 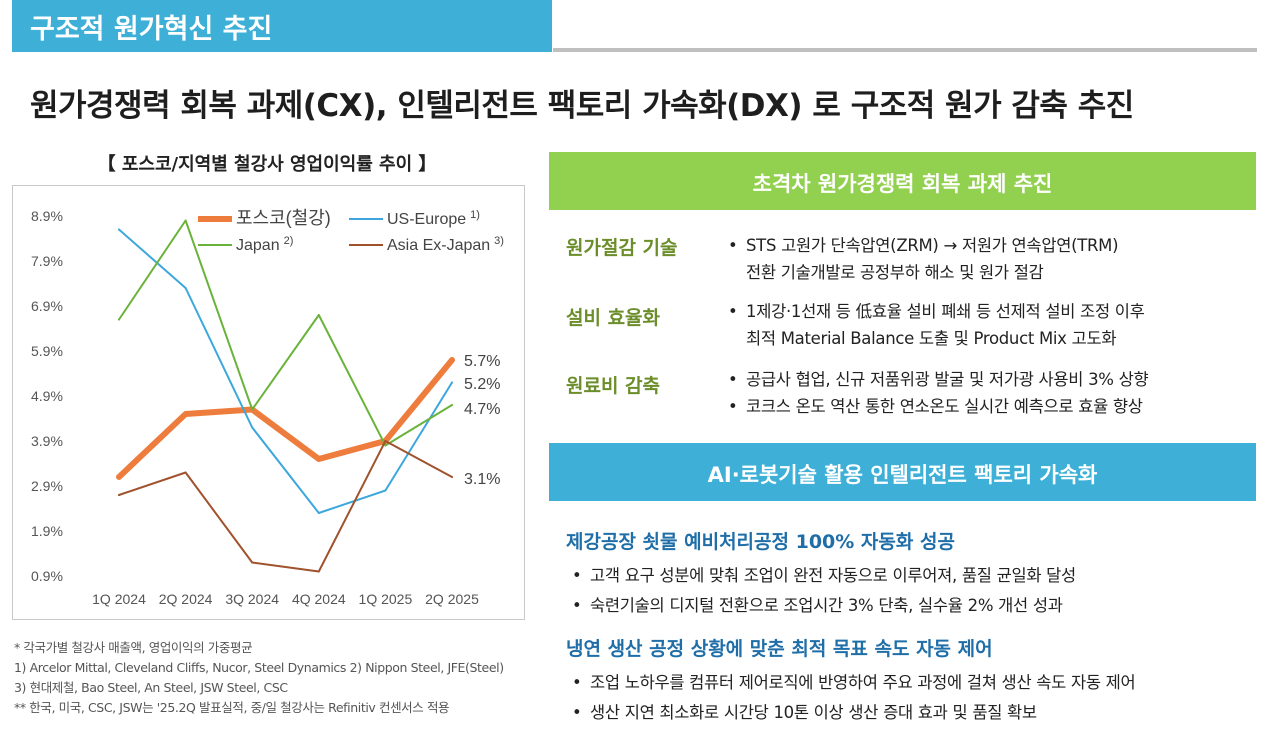 What do you see at coordinates (258, 245) in the screenshot?
I see `legend-label: Japan` at bounding box center [258, 245].